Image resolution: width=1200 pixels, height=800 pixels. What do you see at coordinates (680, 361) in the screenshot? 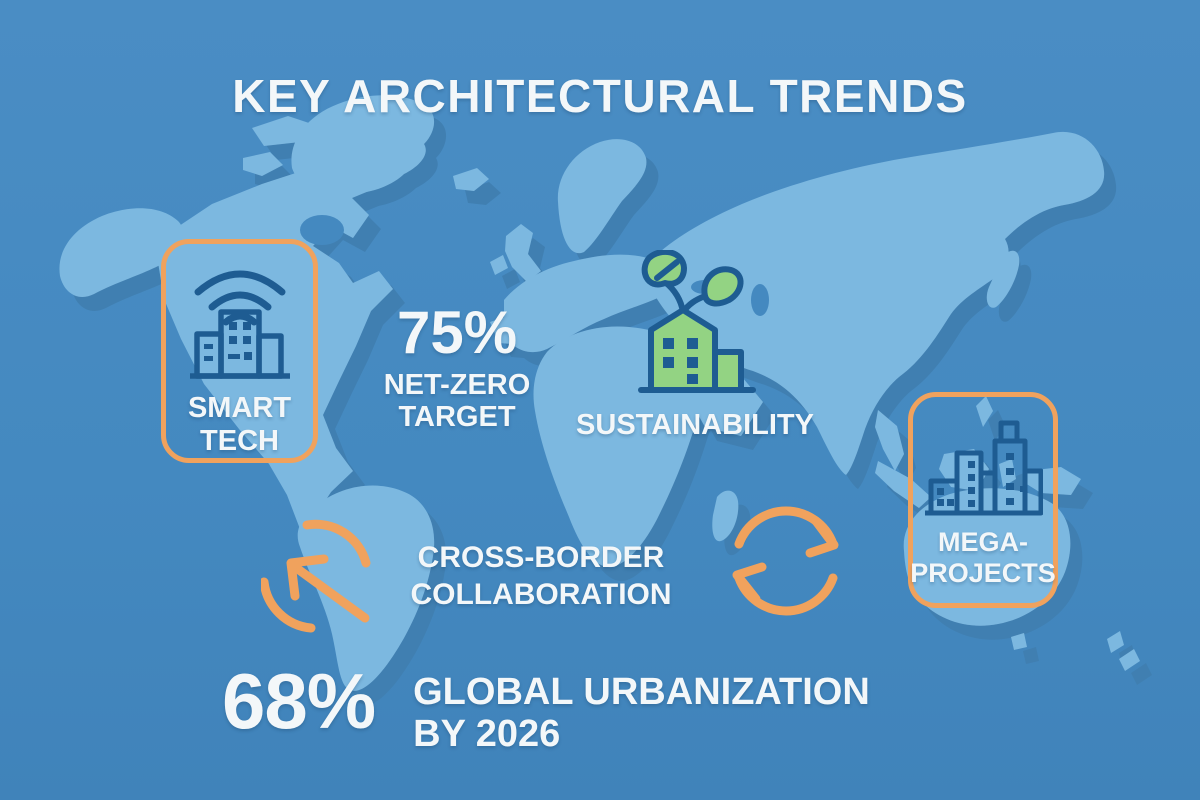
I see `eco-building-windows` at bounding box center [680, 361].